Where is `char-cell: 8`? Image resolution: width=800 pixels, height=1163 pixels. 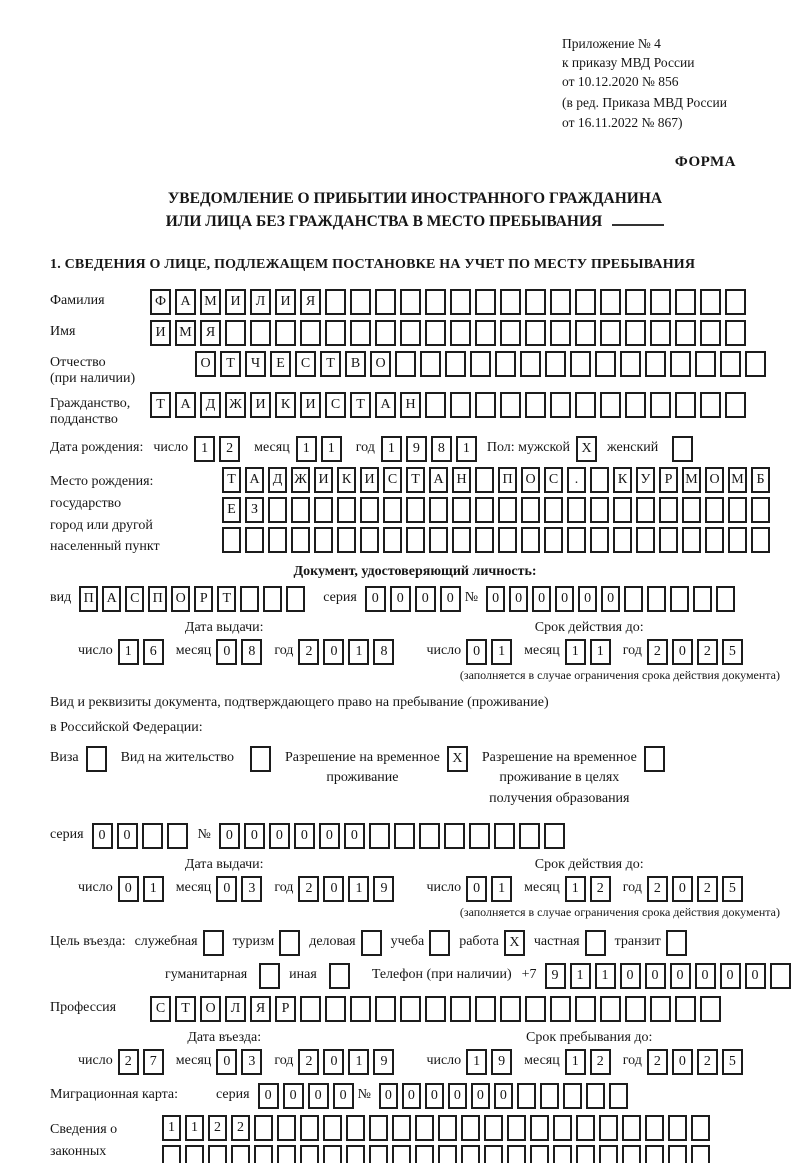 char-cell: 8 is located at coordinates (252, 652).